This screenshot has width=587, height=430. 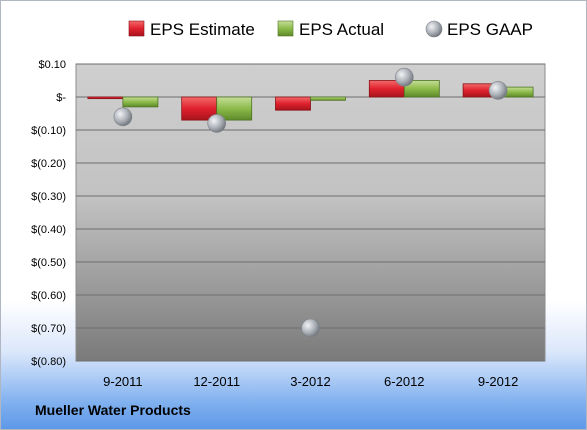 What do you see at coordinates (140, 102) in the screenshot?
I see `bar-eps-actual-9-2011` at bounding box center [140, 102].